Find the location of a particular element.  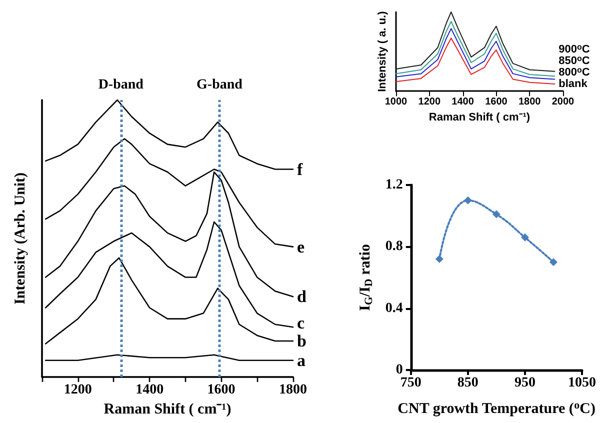

series-label: b is located at coordinates (301, 340).